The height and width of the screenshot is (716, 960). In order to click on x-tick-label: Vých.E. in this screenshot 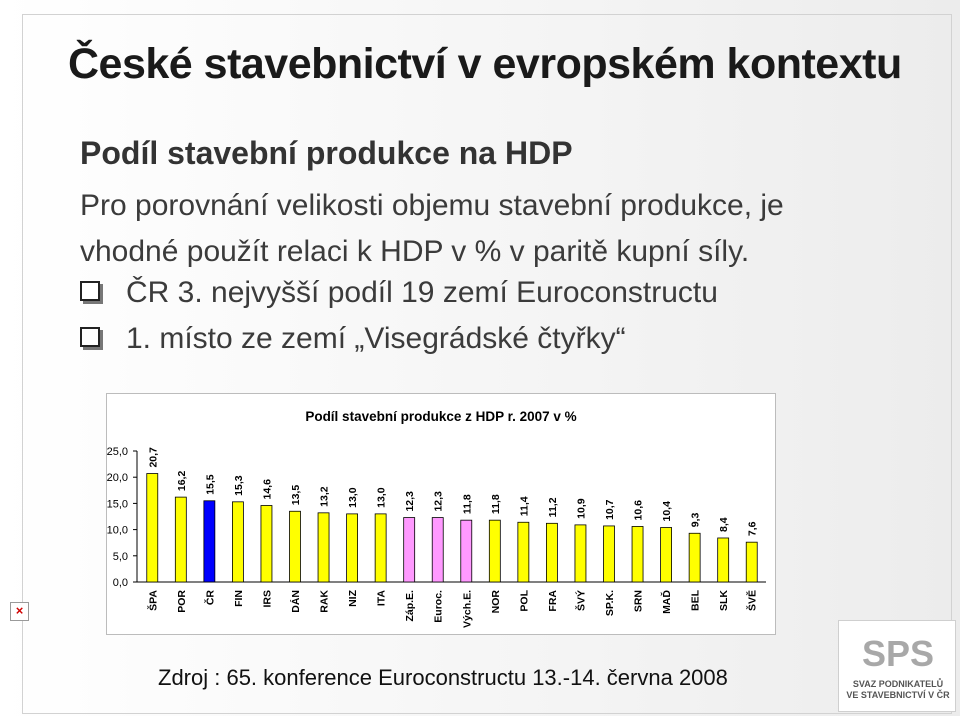, I will do `click(467, 609)`.